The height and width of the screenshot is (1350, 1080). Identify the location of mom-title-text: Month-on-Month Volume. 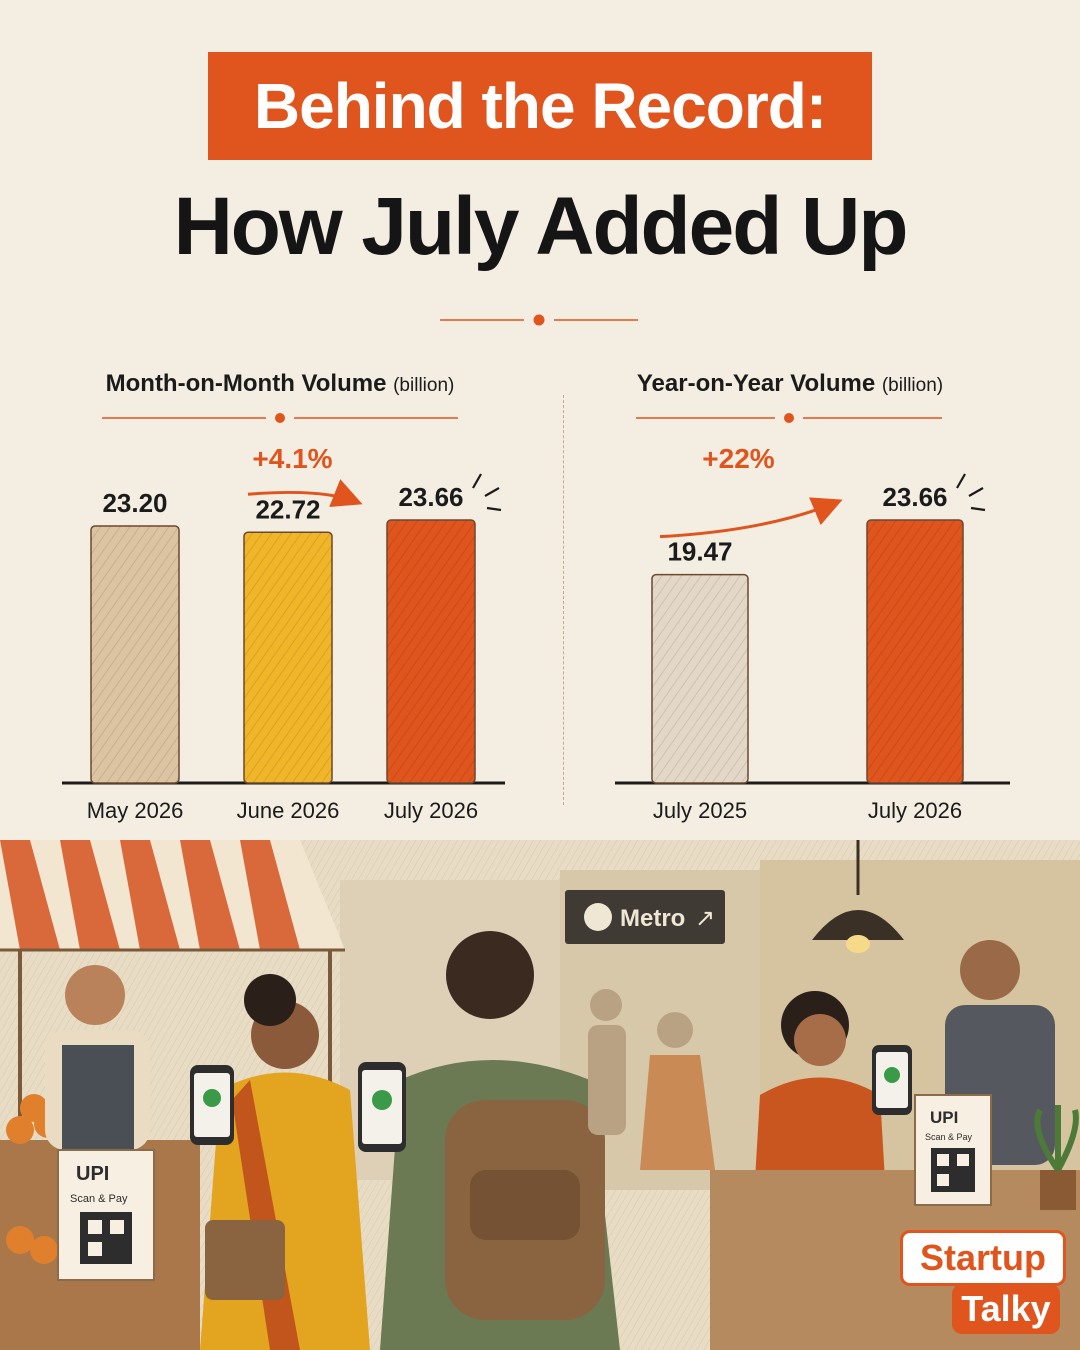
(246, 383).